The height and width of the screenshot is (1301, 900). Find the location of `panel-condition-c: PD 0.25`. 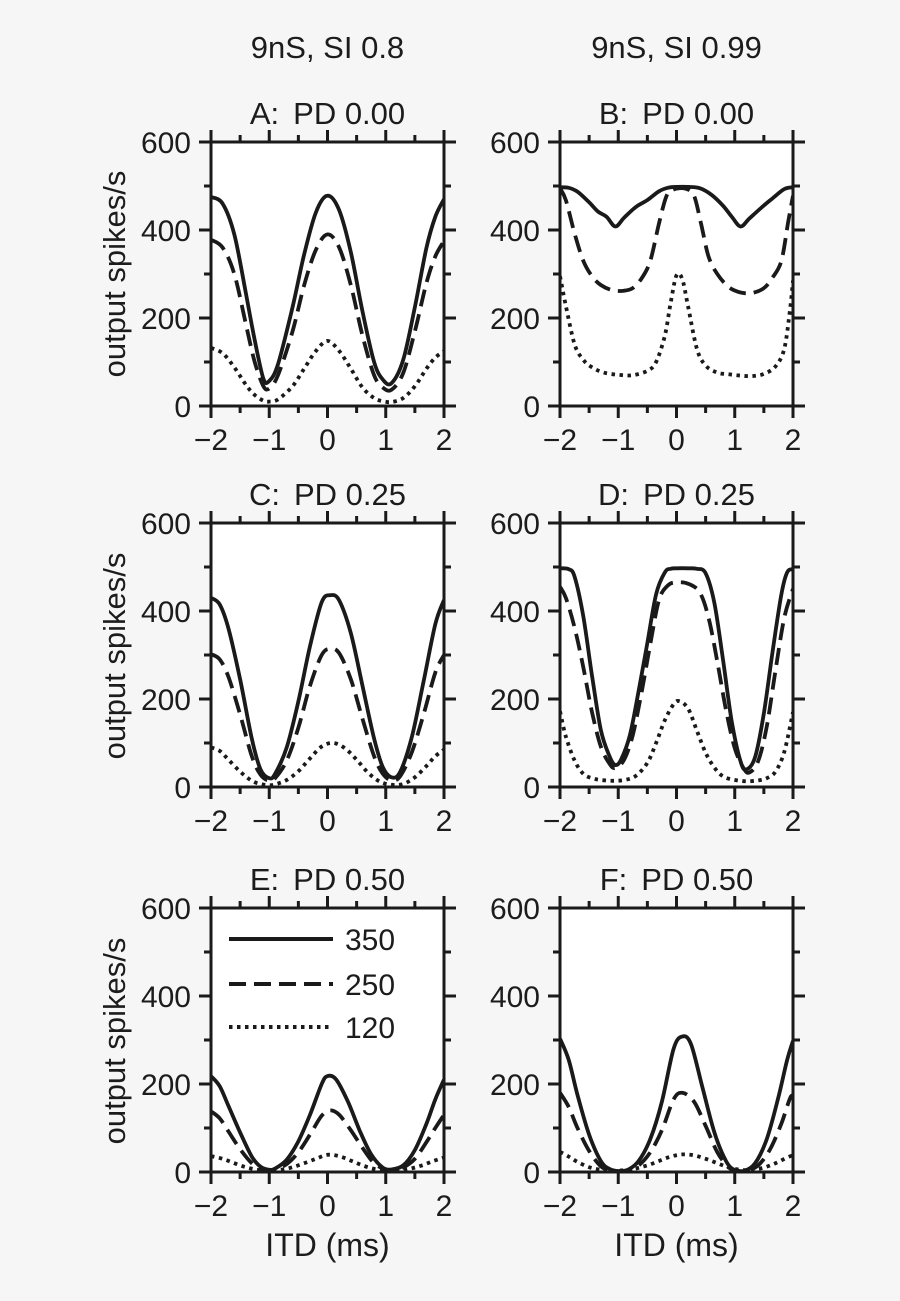

panel-condition-c: PD 0.25 is located at coordinates (349, 494).